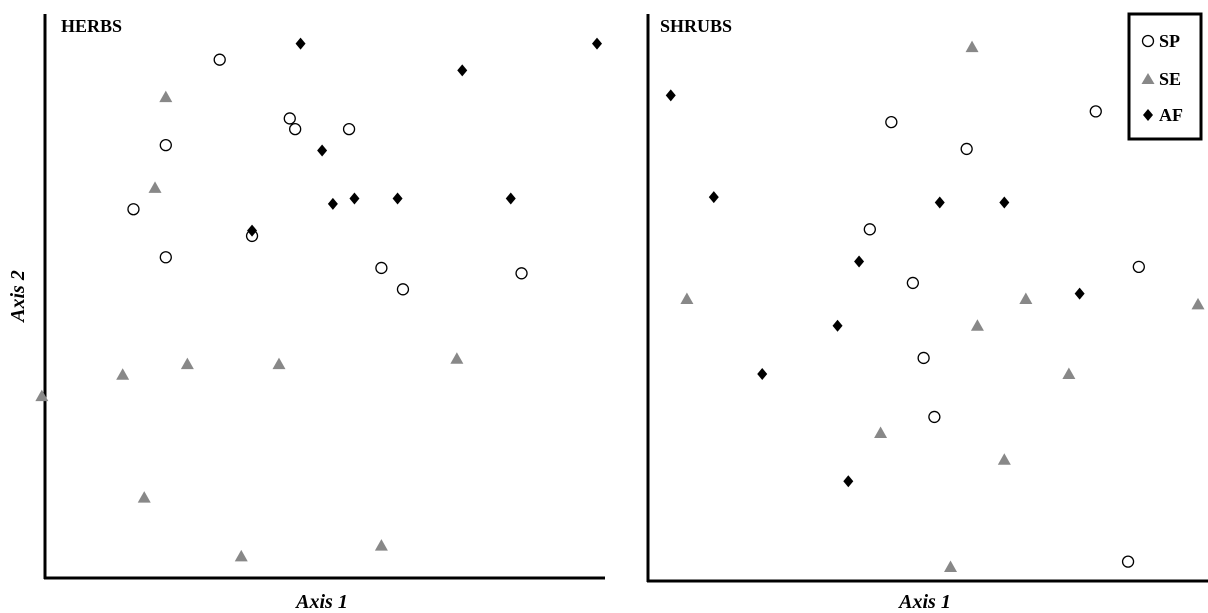 Image resolution: width=1208 pixels, height=613 pixels. I want to click on herbs-x-axis-title: Axis 1, so click(321, 602).